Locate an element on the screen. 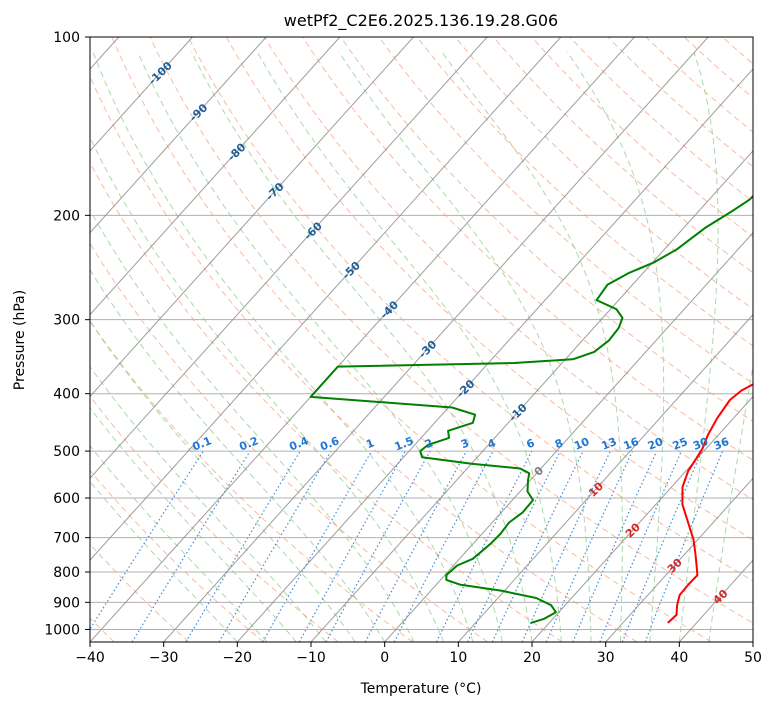 The image size is (775, 708). y-tick-label: 400 is located at coordinates (66, 395).